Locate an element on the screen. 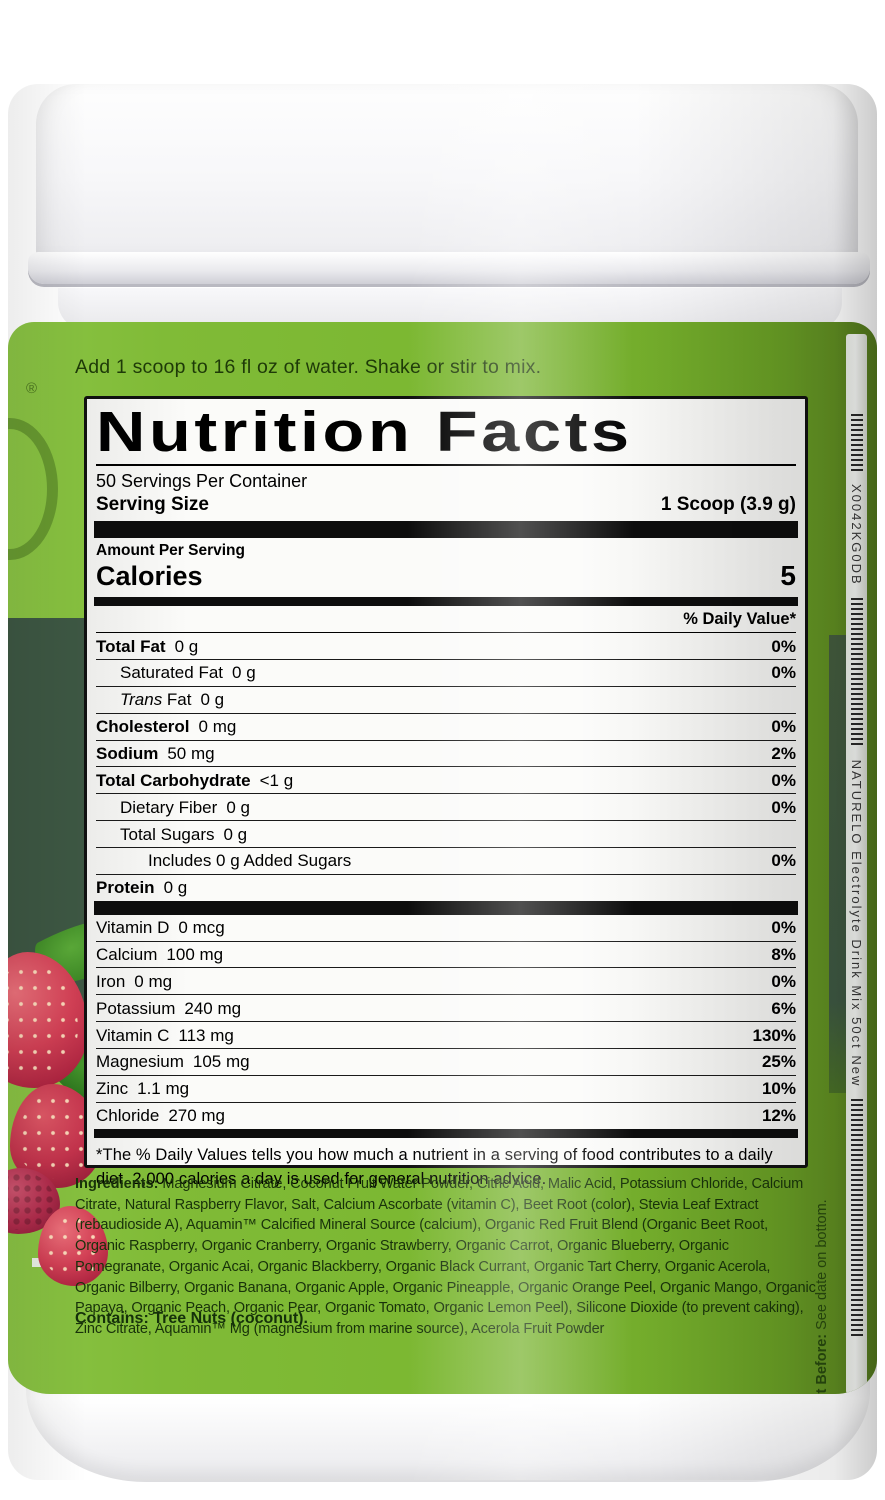 This screenshot has width=885, height=1500. nutrient-dv: 6% is located at coordinates (783, 1008).